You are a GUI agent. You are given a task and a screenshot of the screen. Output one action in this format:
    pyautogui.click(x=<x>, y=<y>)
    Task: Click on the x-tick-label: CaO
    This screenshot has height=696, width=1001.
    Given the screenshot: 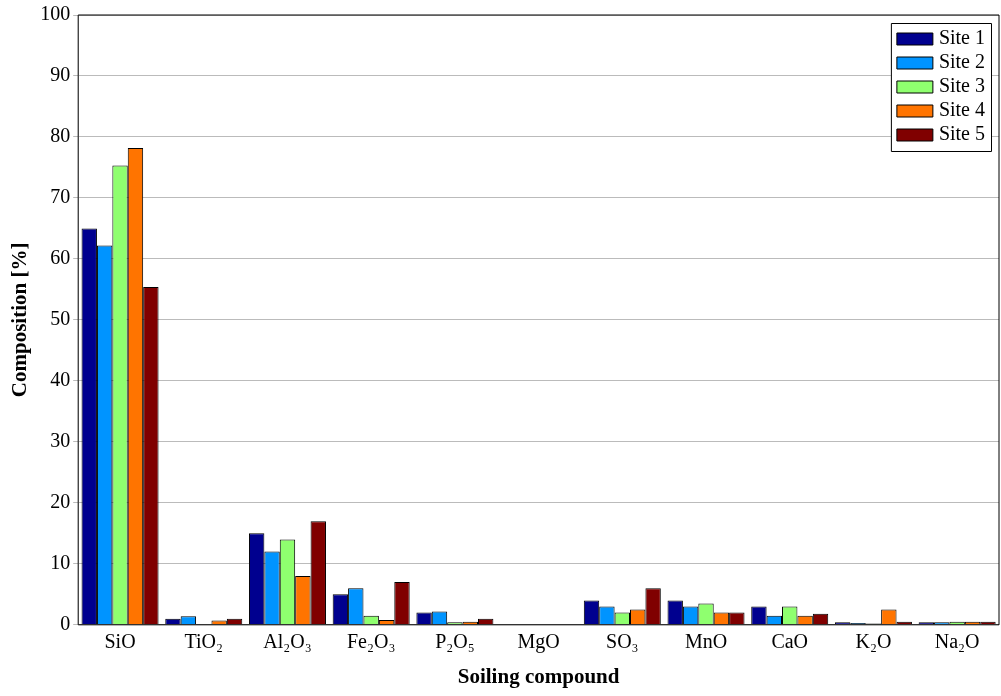 What is the action you would take?
    pyautogui.click(x=790, y=641)
    